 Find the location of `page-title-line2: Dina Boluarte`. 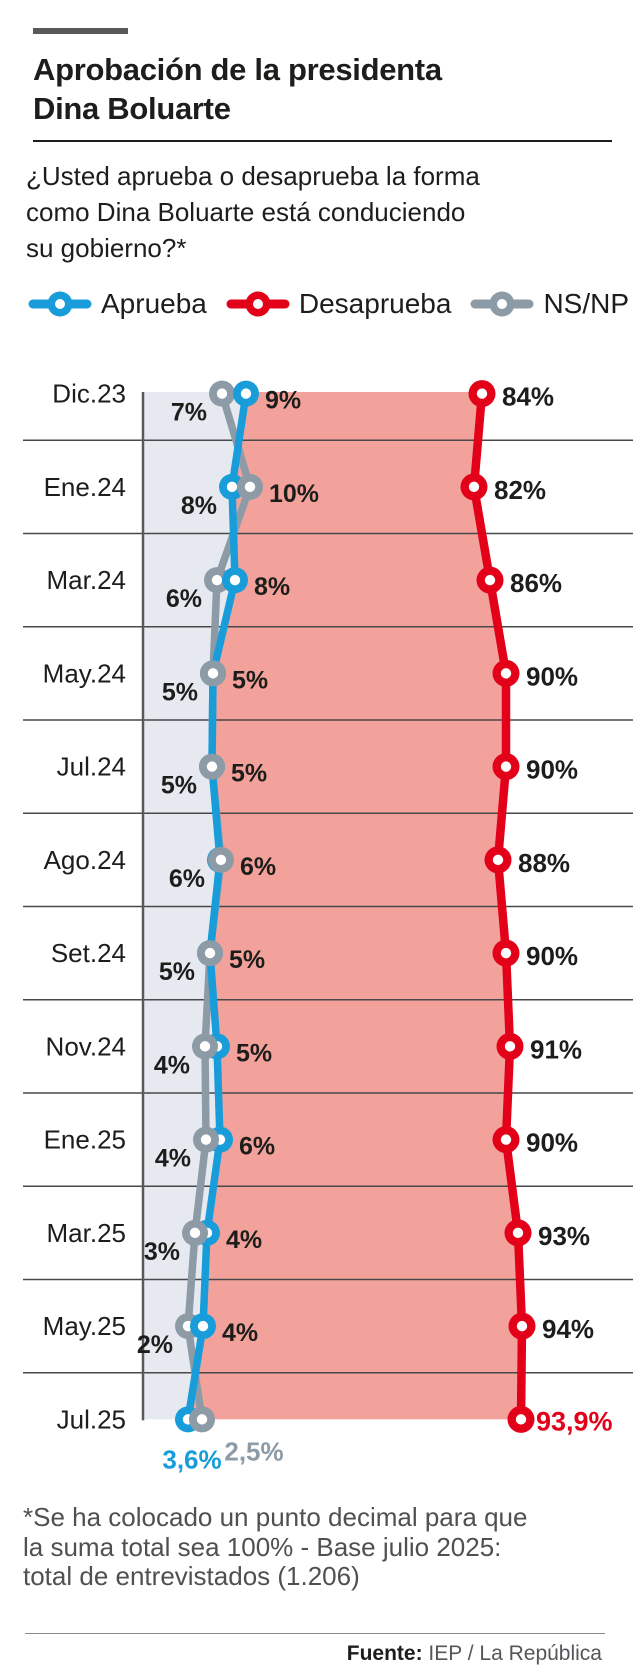

page-title-line2: Dina Boluarte is located at coordinates (132, 108).